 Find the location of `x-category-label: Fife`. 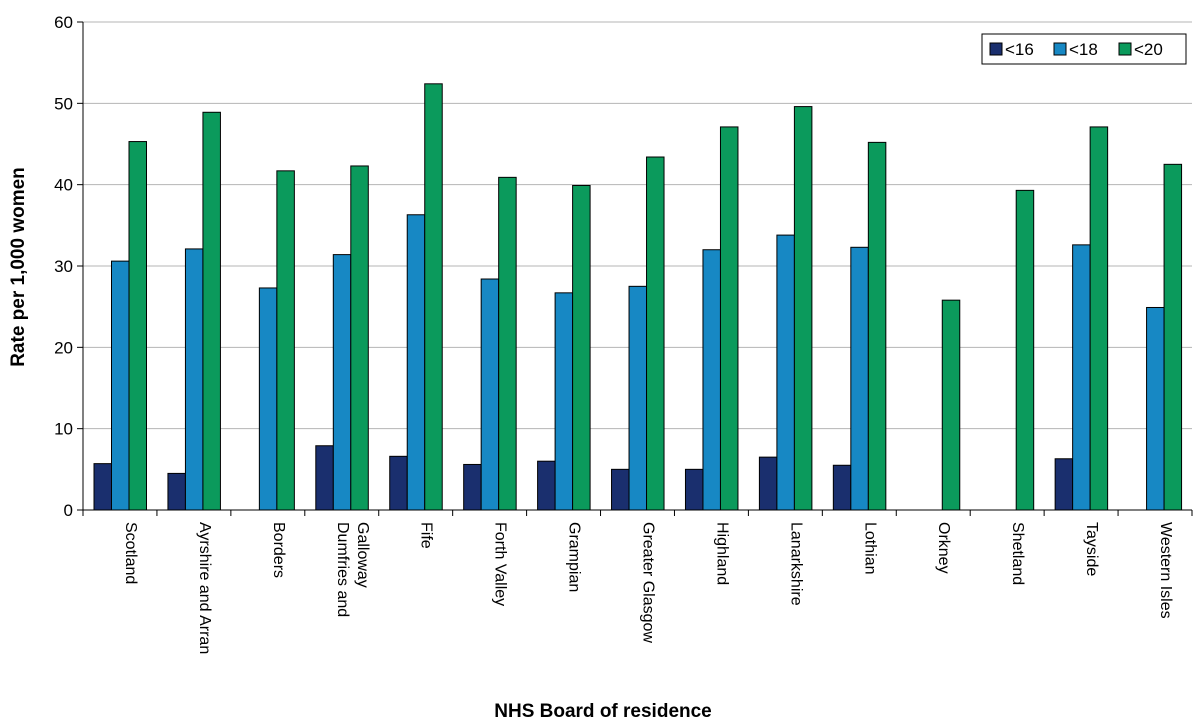

x-category-label: Fife is located at coordinates (426, 535).